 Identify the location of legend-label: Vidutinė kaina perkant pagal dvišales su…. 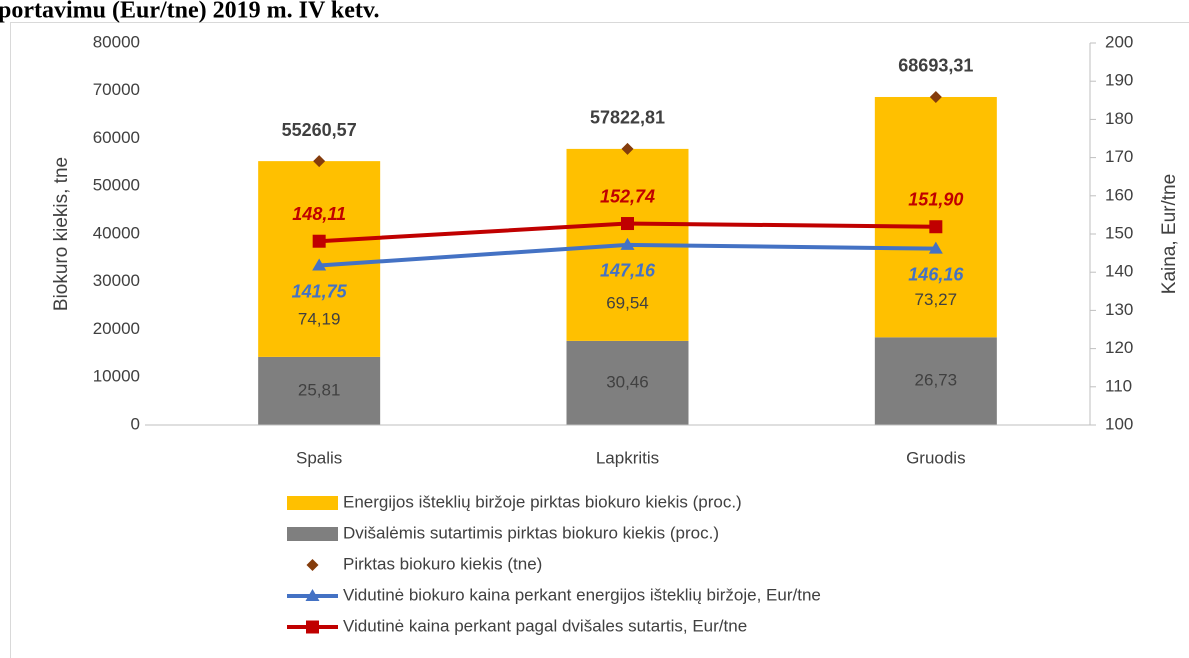
(545, 625).